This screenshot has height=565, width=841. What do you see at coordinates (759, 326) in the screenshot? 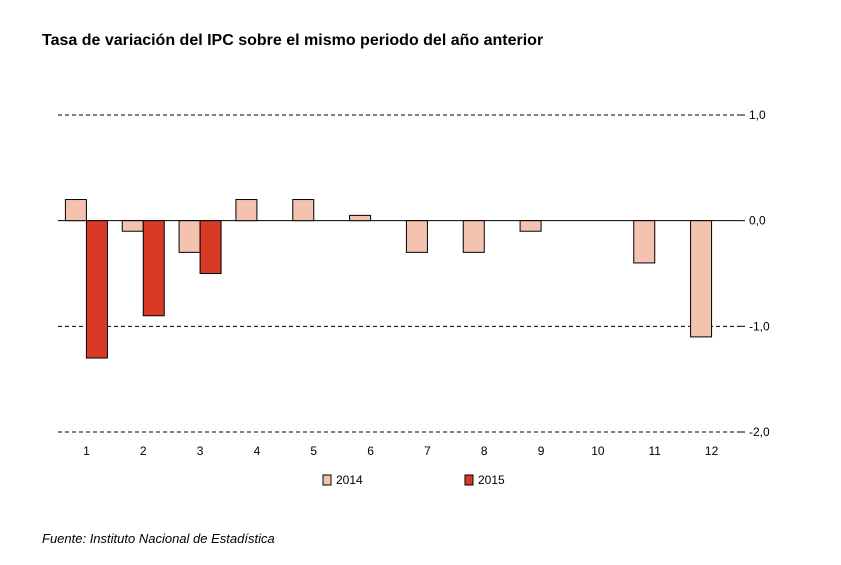
I see `y-tick-label: -1,0` at bounding box center [759, 326].